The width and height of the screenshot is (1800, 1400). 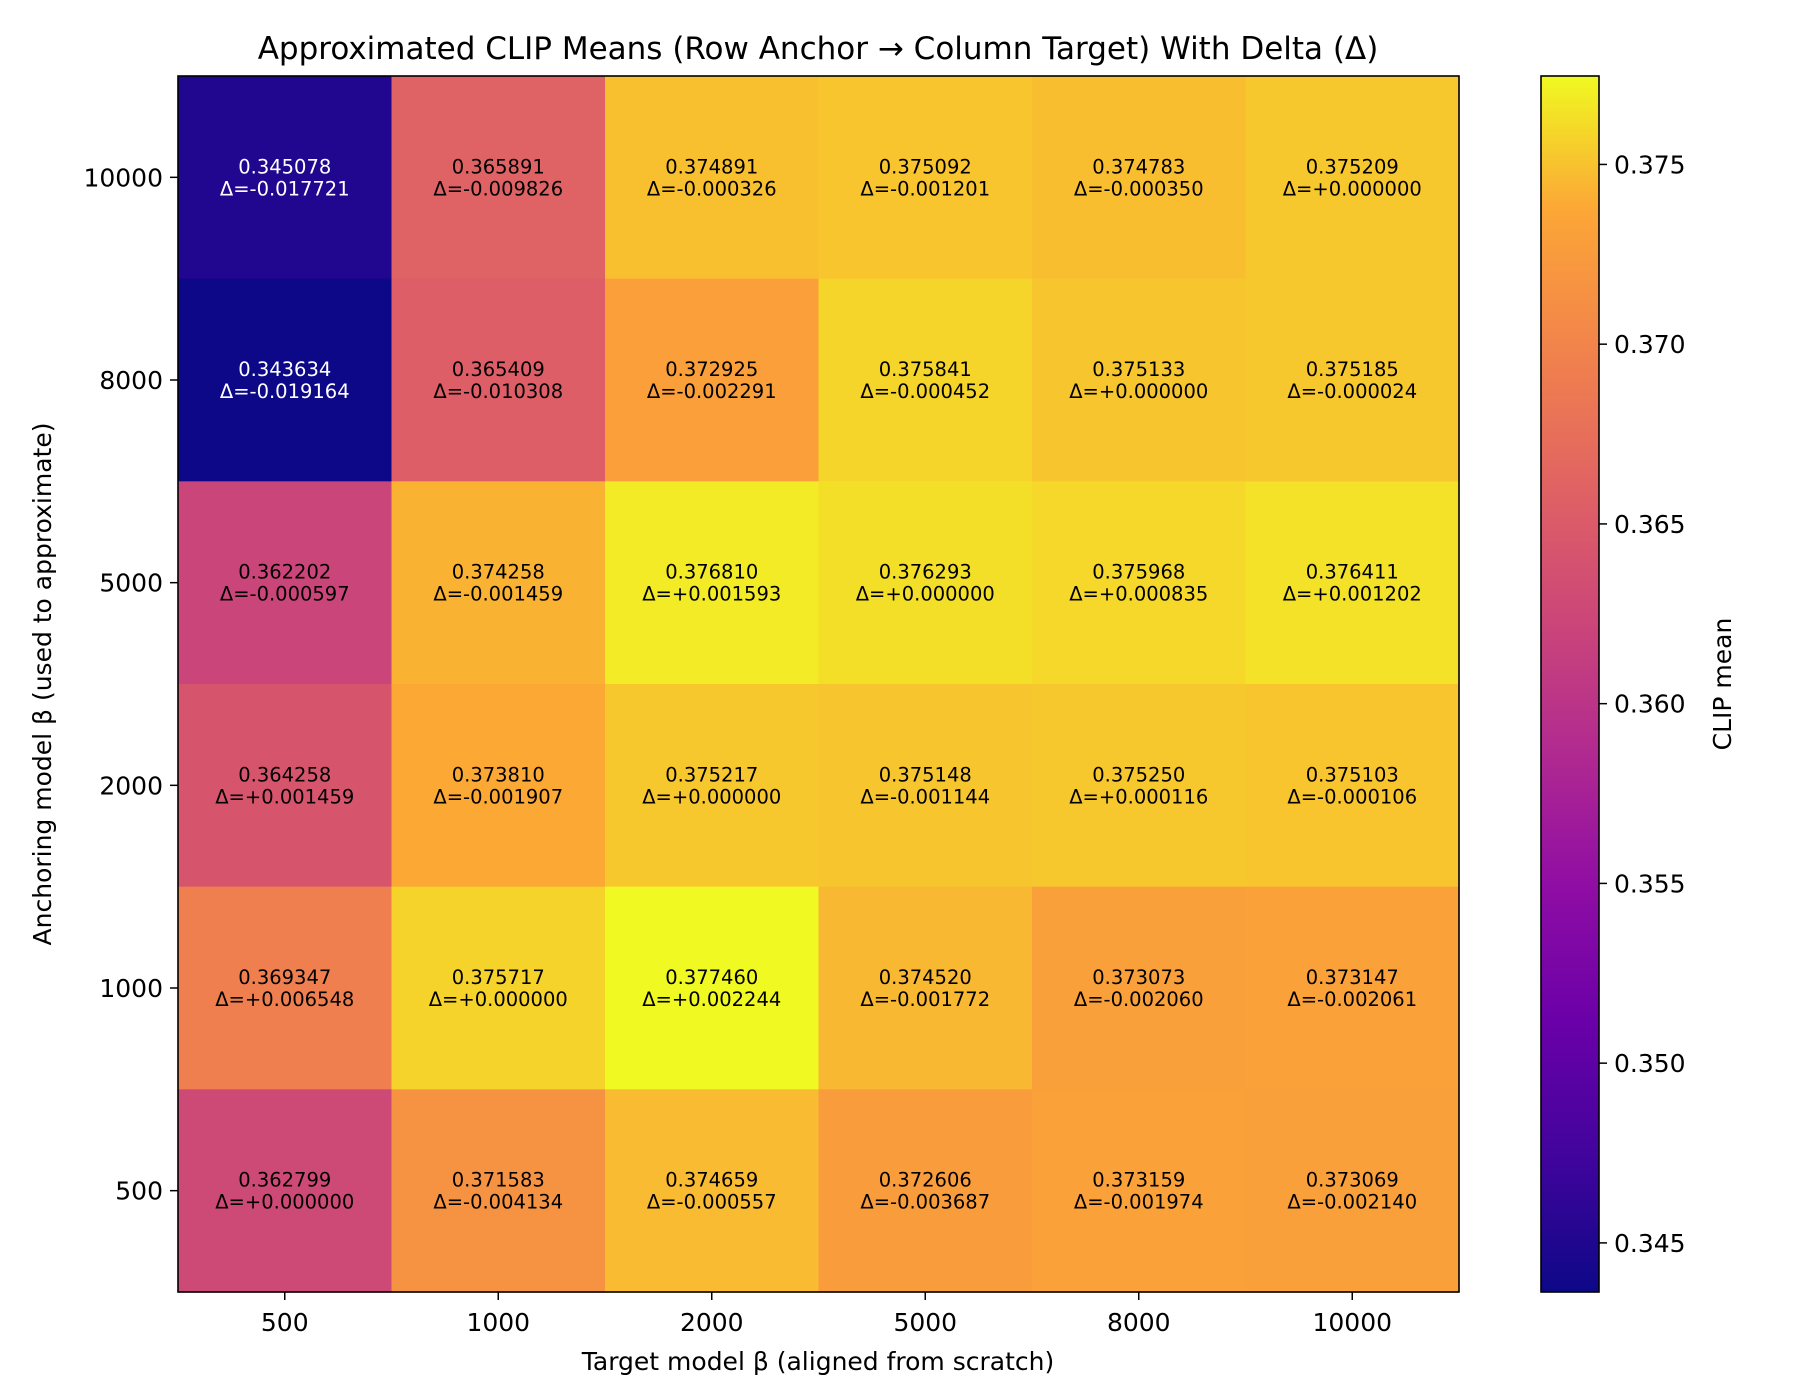 I want to click on x-tick-label: 5000, so click(x=925, y=1322).